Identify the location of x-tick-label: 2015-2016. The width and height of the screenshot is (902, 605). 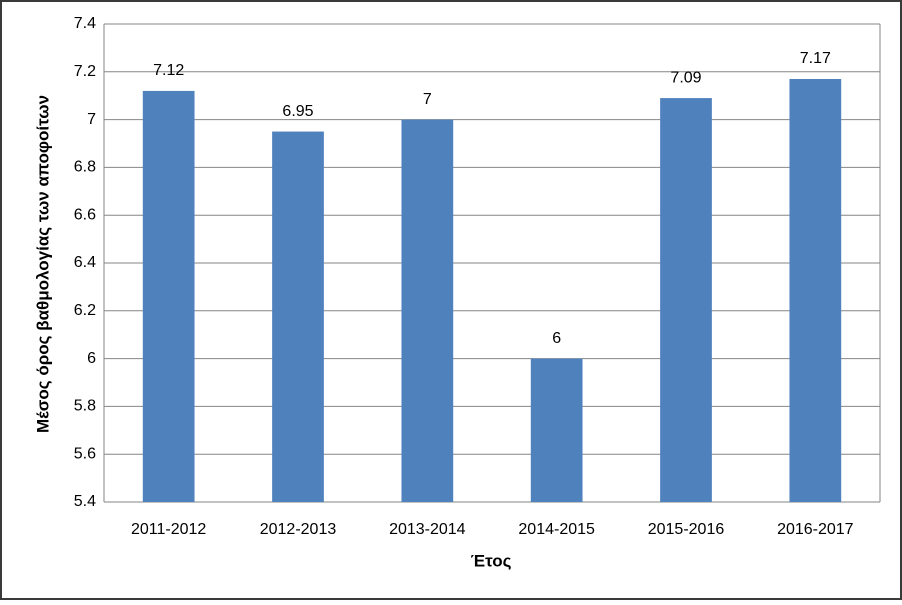
(686, 529).